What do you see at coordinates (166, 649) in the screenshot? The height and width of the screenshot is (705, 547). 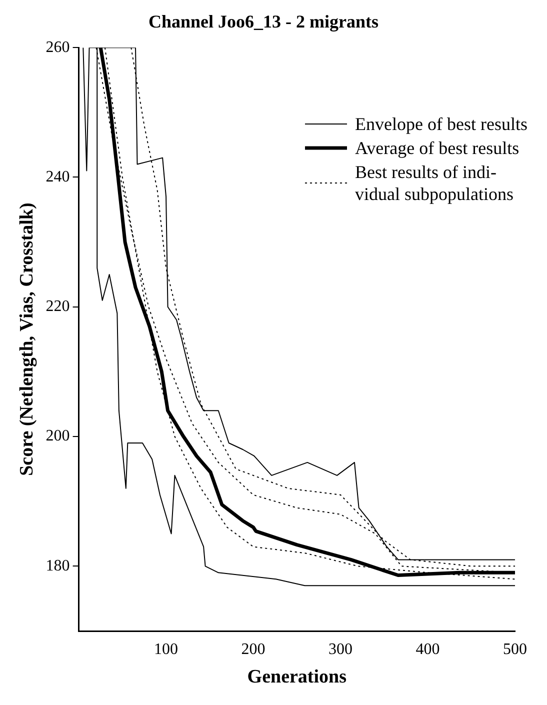 I see `x-tick-label: 100` at bounding box center [166, 649].